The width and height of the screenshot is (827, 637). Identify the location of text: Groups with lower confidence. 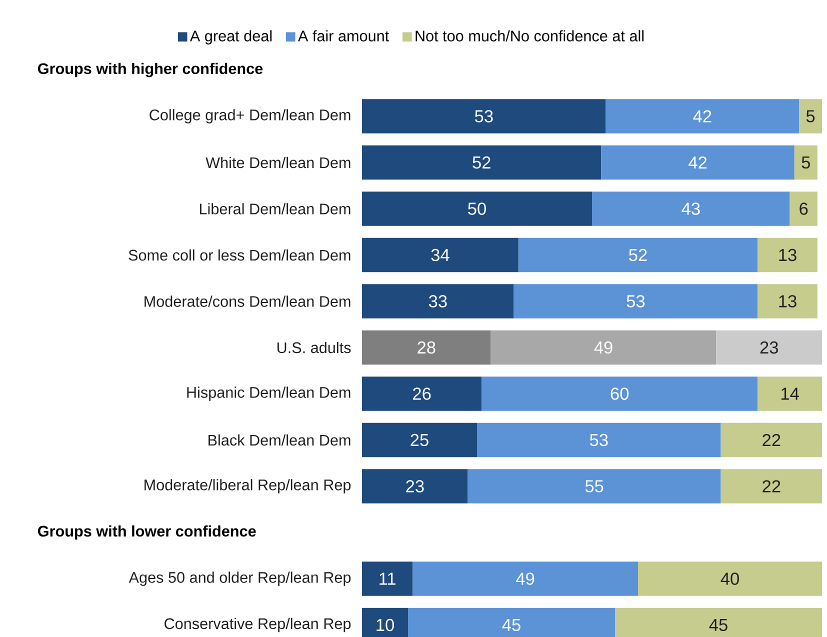
(147, 532).